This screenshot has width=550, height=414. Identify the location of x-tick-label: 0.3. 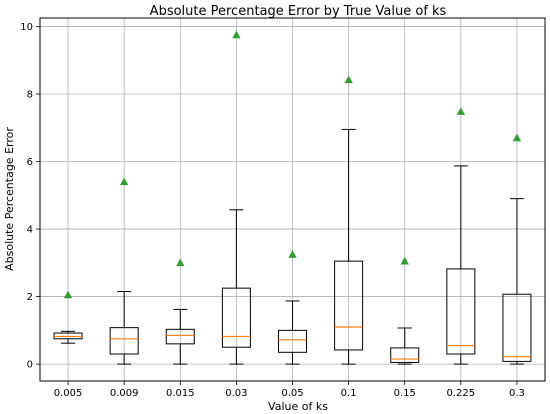
(517, 393).